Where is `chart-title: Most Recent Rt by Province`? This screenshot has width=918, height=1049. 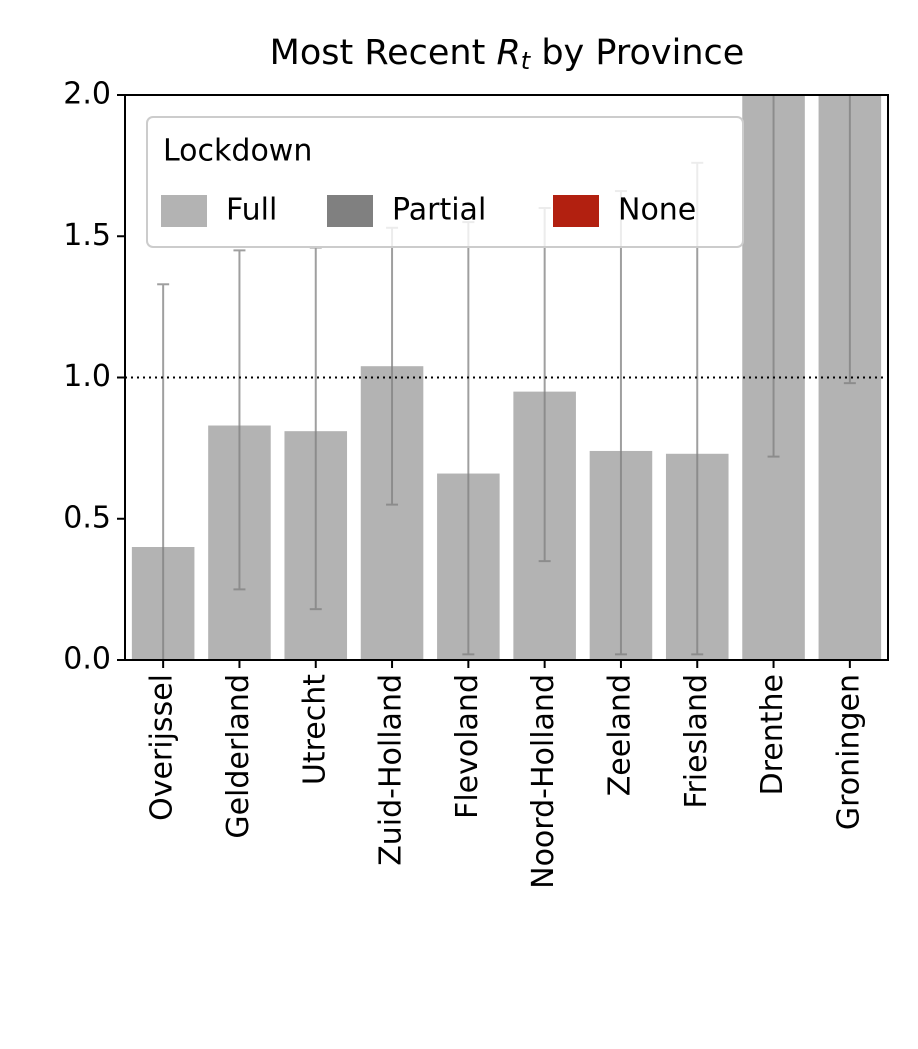
chart-title: Most Recent Rt by Province is located at coordinates (507, 54).